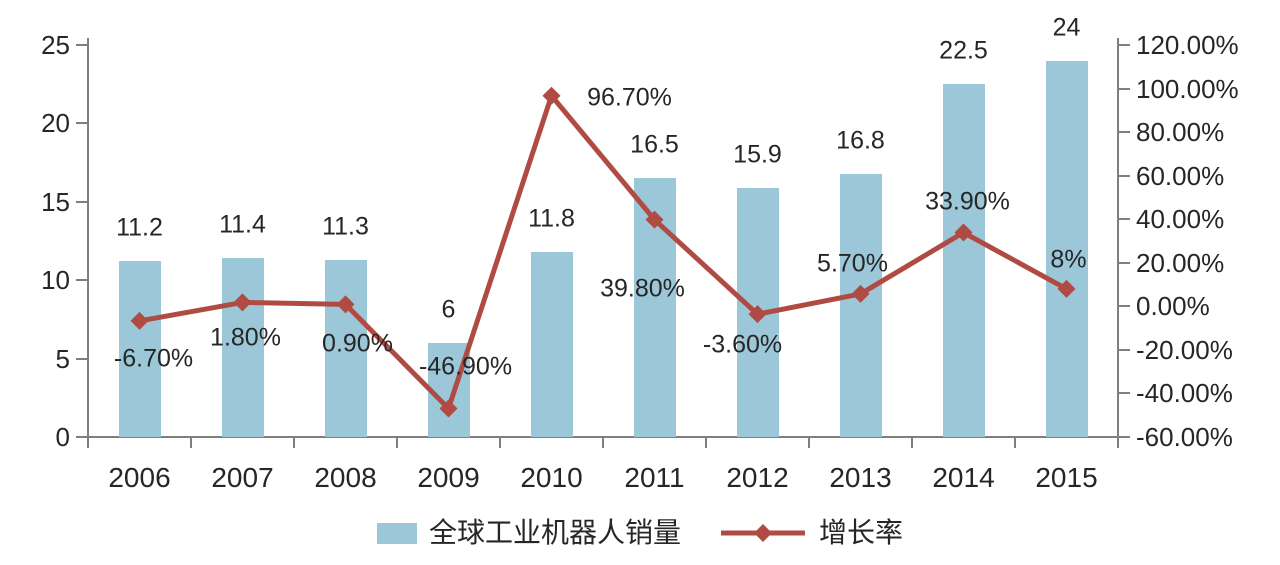  What do you see at coordinates (654, 144) in the screenshot?
I see `bar-value-label: 16.5` at bounding box center [654, 144].